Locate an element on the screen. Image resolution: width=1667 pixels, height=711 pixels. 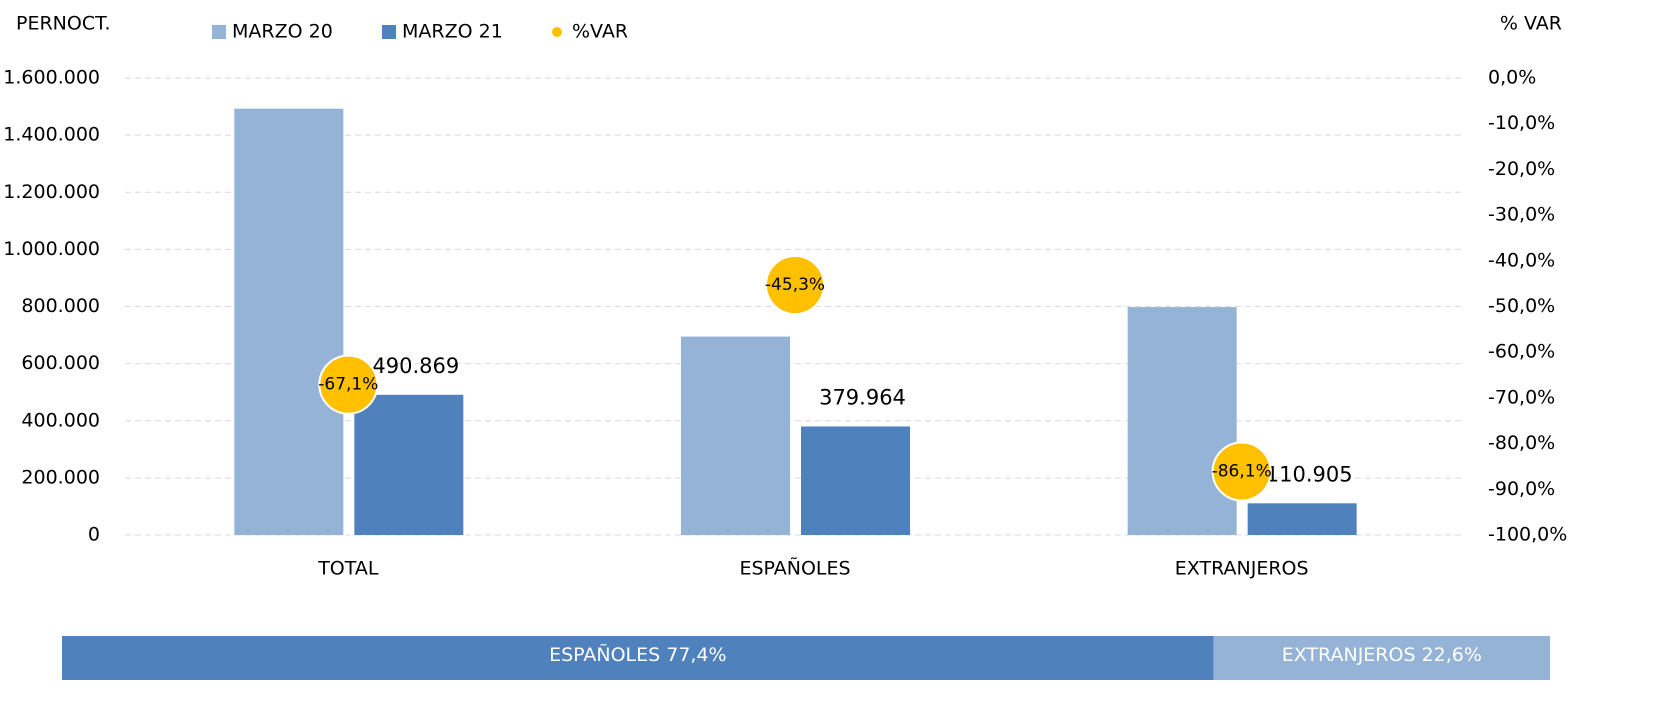
y-tick-label: 1.400.000 is located at coordinates (51, 135).